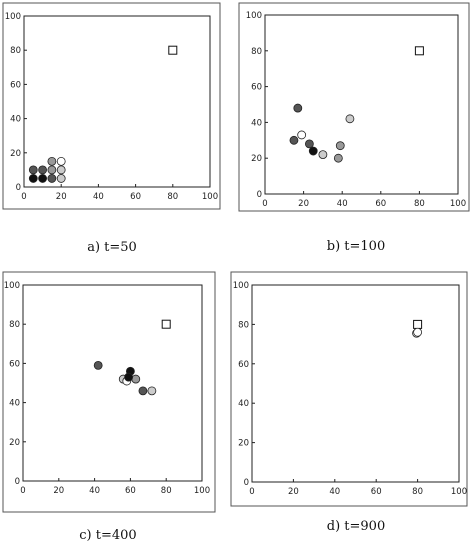  Describe the element at coordinates (356, 526) in the screenshot. I see `panel-caption-d: d) t=900` at that location.